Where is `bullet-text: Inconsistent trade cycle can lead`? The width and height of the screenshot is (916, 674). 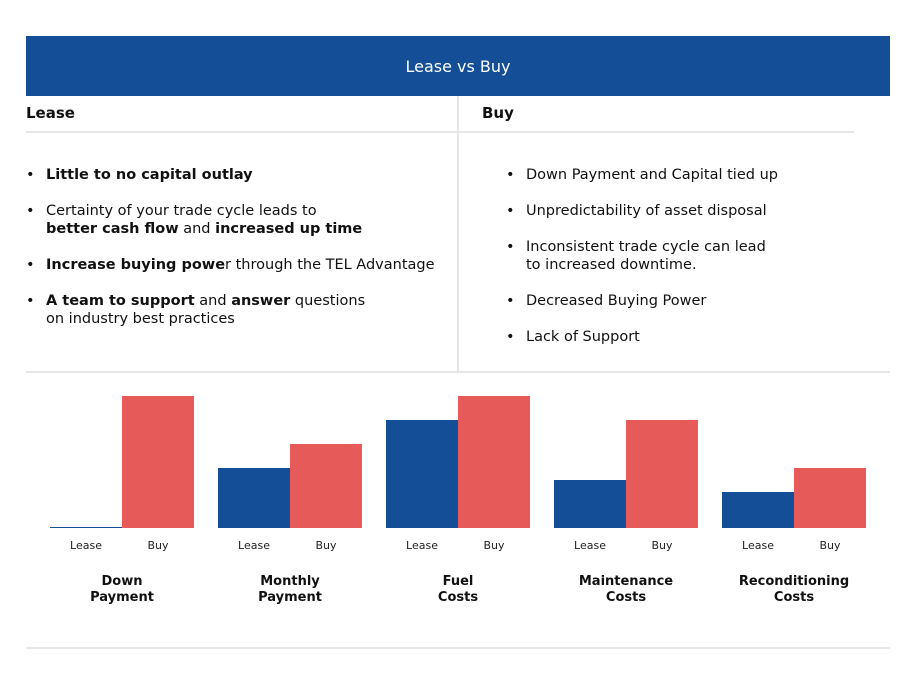
bullet-text: Inconsistent trade cycle can lead is located at coordinates (646, 247).